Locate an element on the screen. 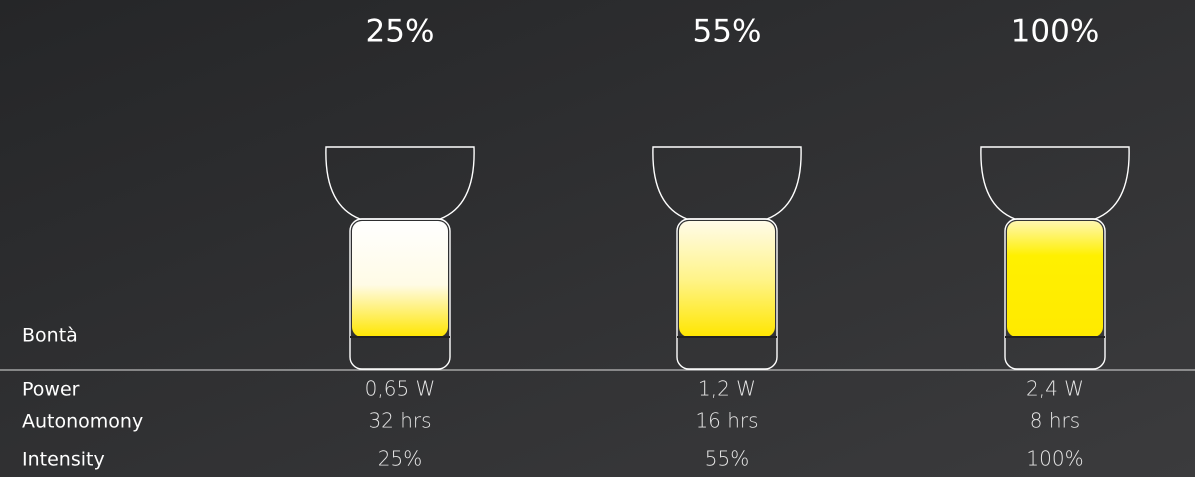 The width and height of the screenshot is (1195, 477). power-value: 0,65 W is located at coordinates (400, 389).